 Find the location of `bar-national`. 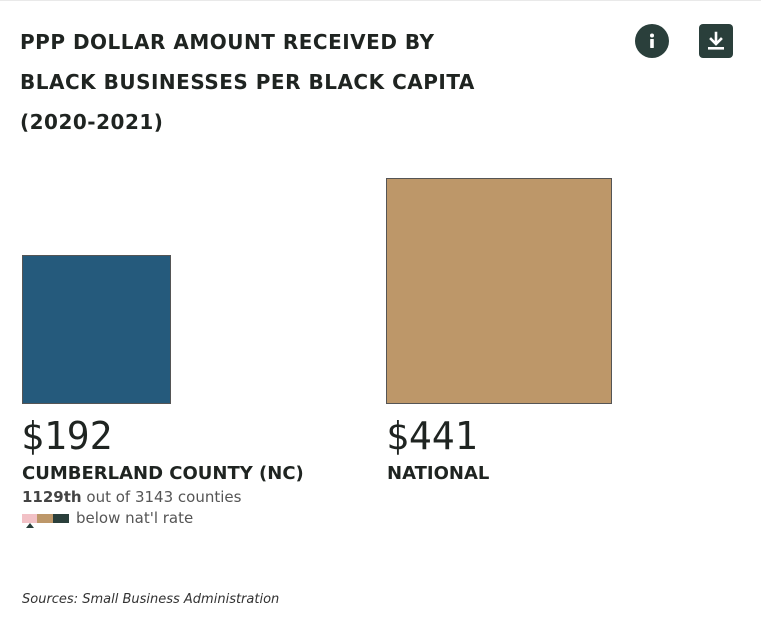

bar-national is located at coordinates (499, 291).